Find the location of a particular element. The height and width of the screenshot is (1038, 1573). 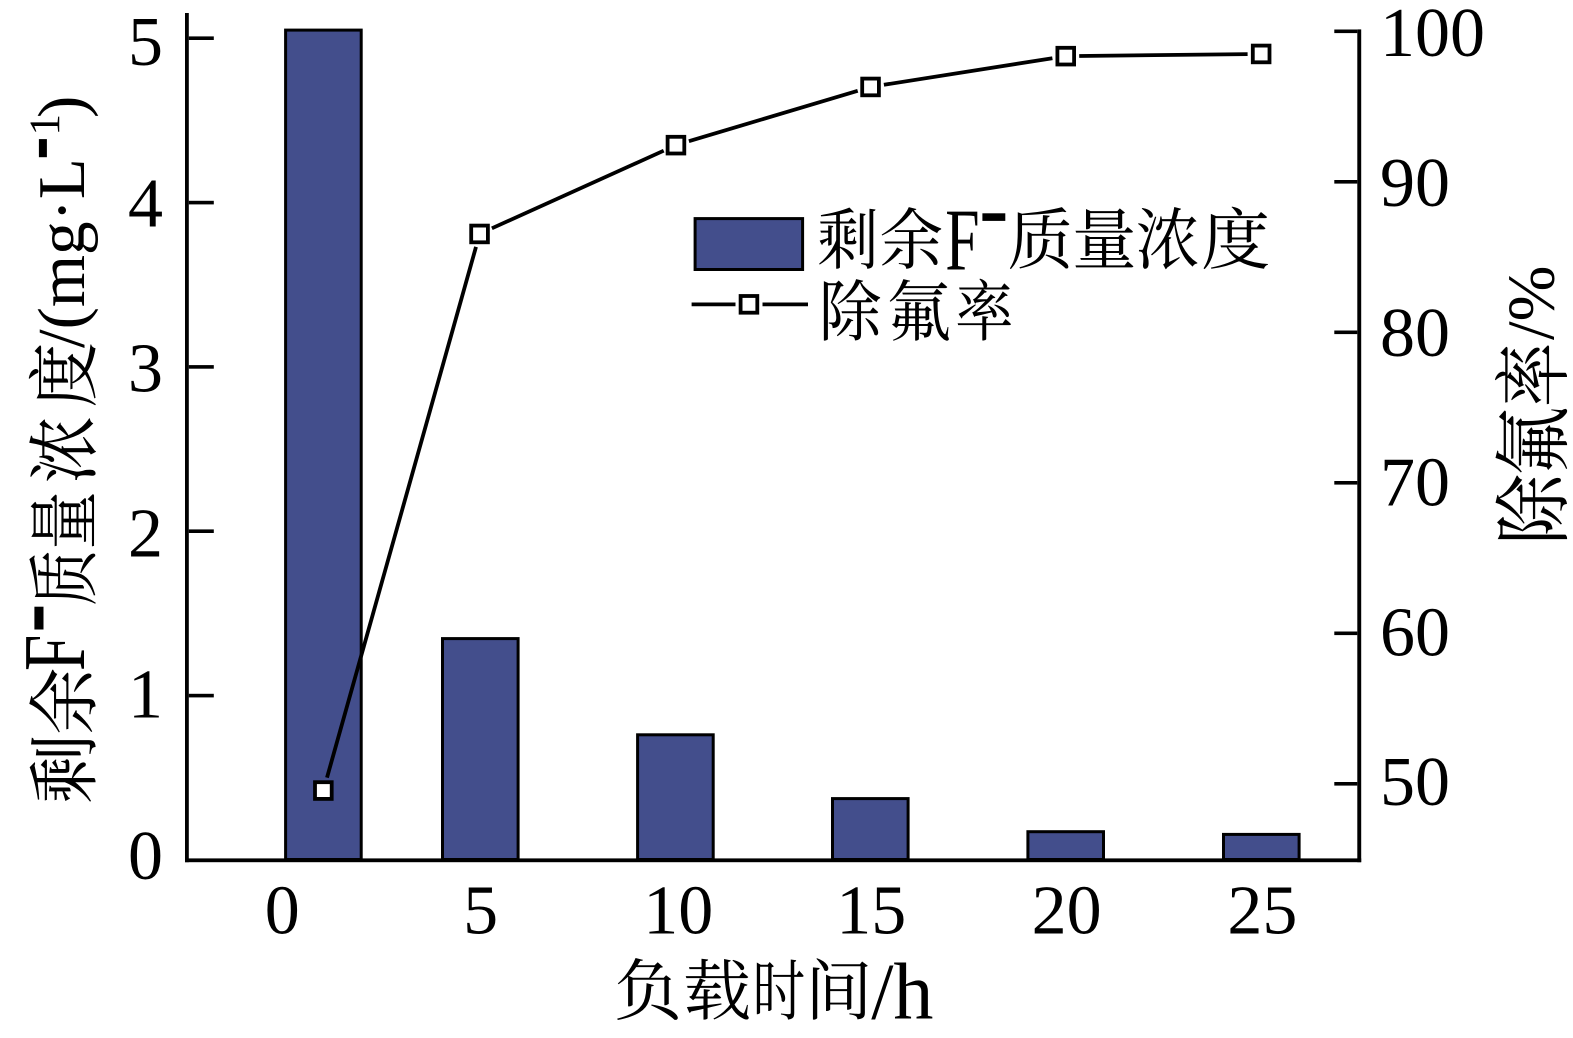

svg-text: 2 is located at coordinates (145, 534).